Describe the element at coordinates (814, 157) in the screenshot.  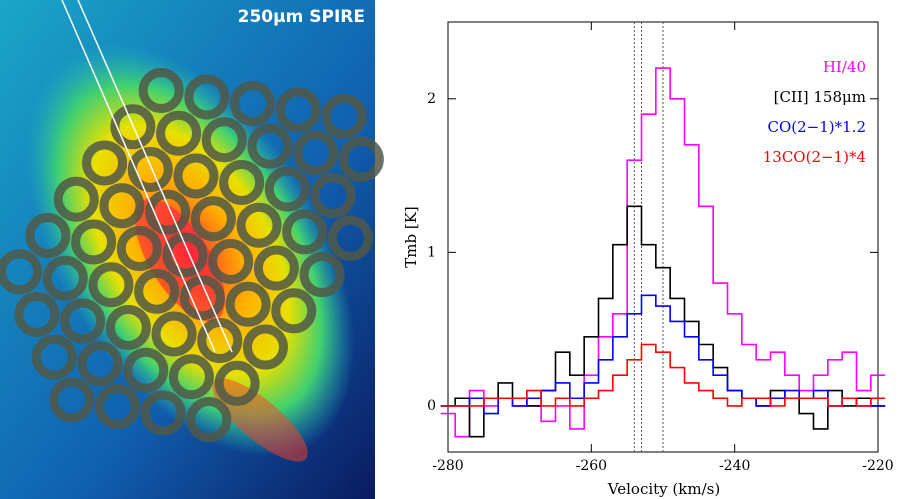
I see `legend-entry: 13CO(2−1)*4` at that location.